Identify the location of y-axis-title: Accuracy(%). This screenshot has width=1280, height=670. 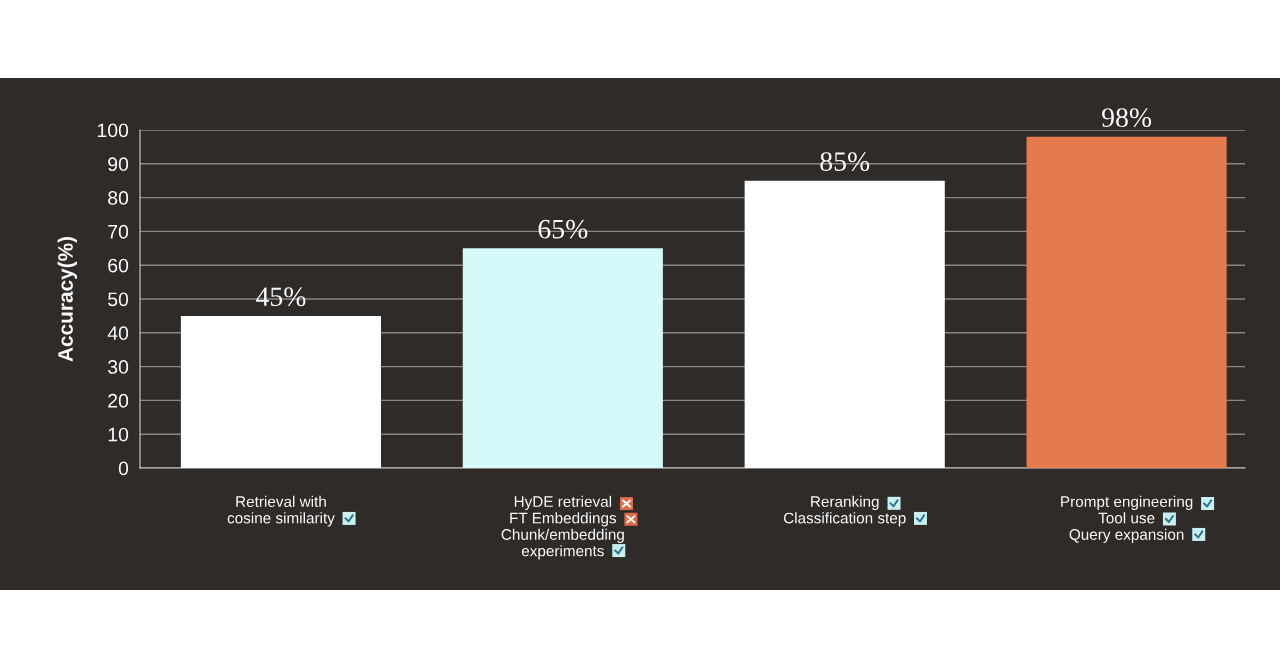
(67, 299).